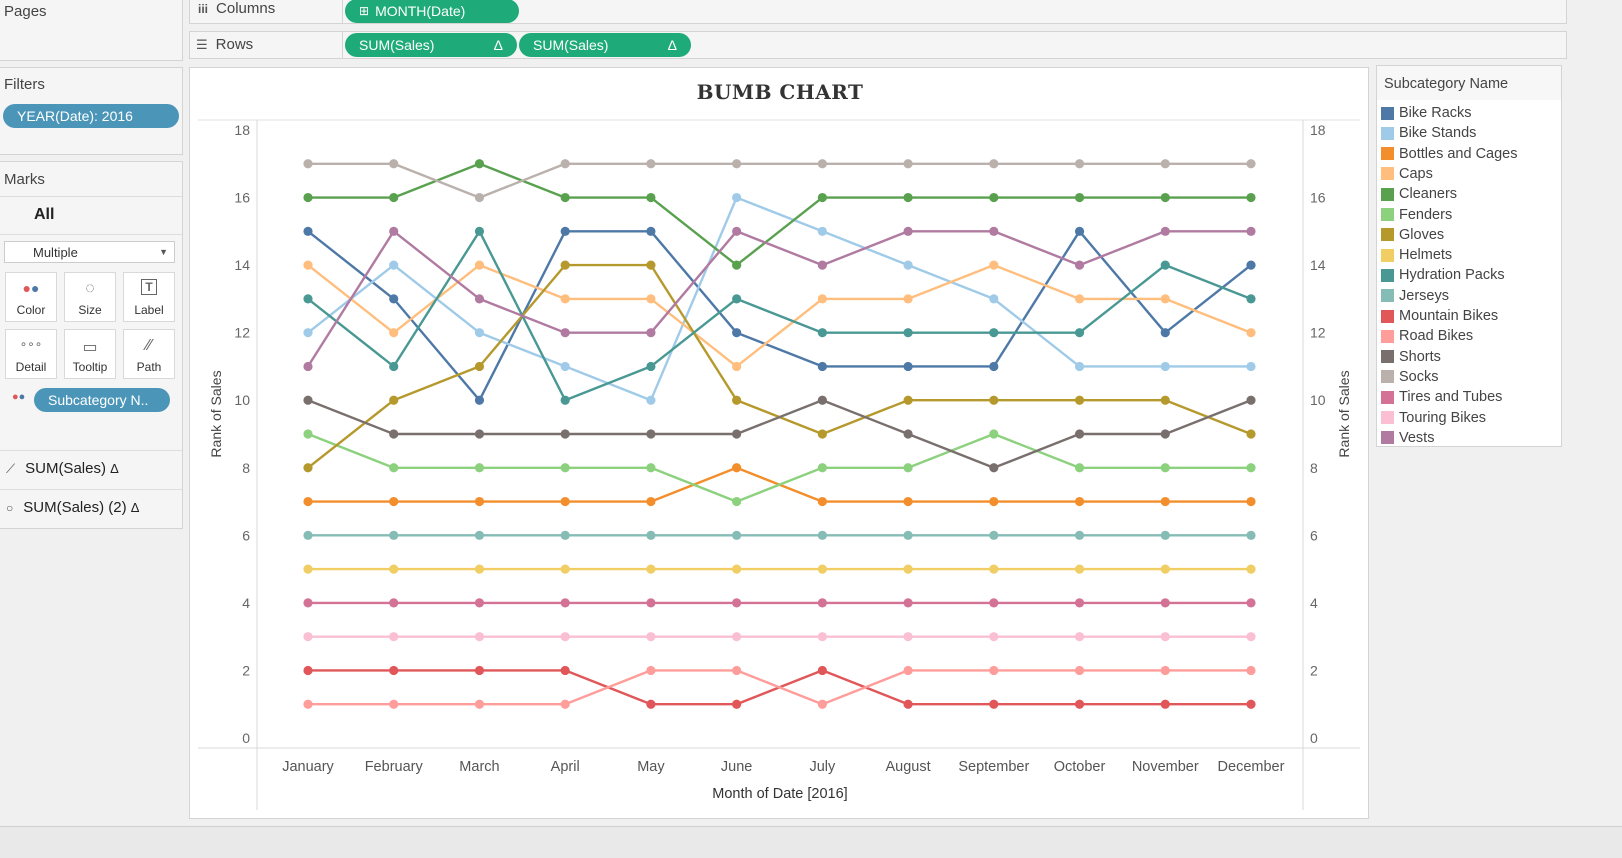 The image size is (1622, 858). I want to click on legend-item: Cleaners, so click(1419, 194).